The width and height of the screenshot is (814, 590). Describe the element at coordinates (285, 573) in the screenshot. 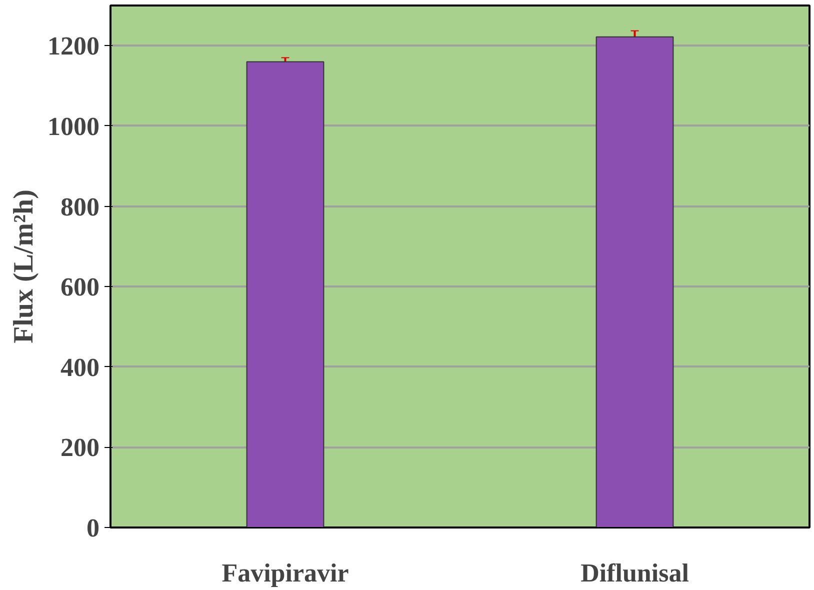

I see `x-tick-label: Favipiravir` at that location.